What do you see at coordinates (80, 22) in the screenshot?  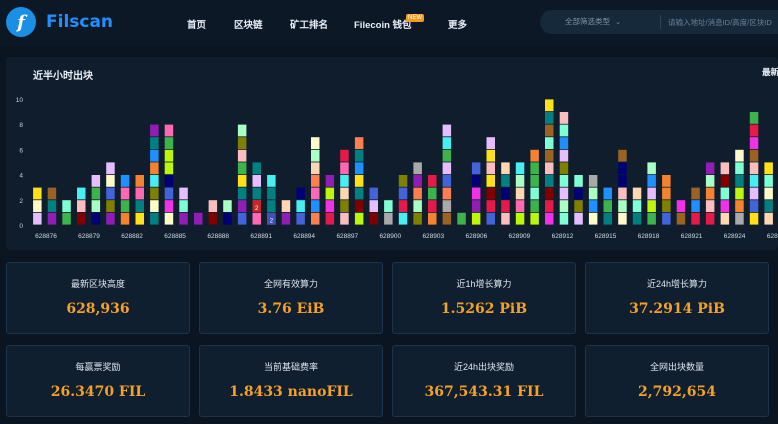 I see `brand-name: Filscan` at bounding box center [80, 22].